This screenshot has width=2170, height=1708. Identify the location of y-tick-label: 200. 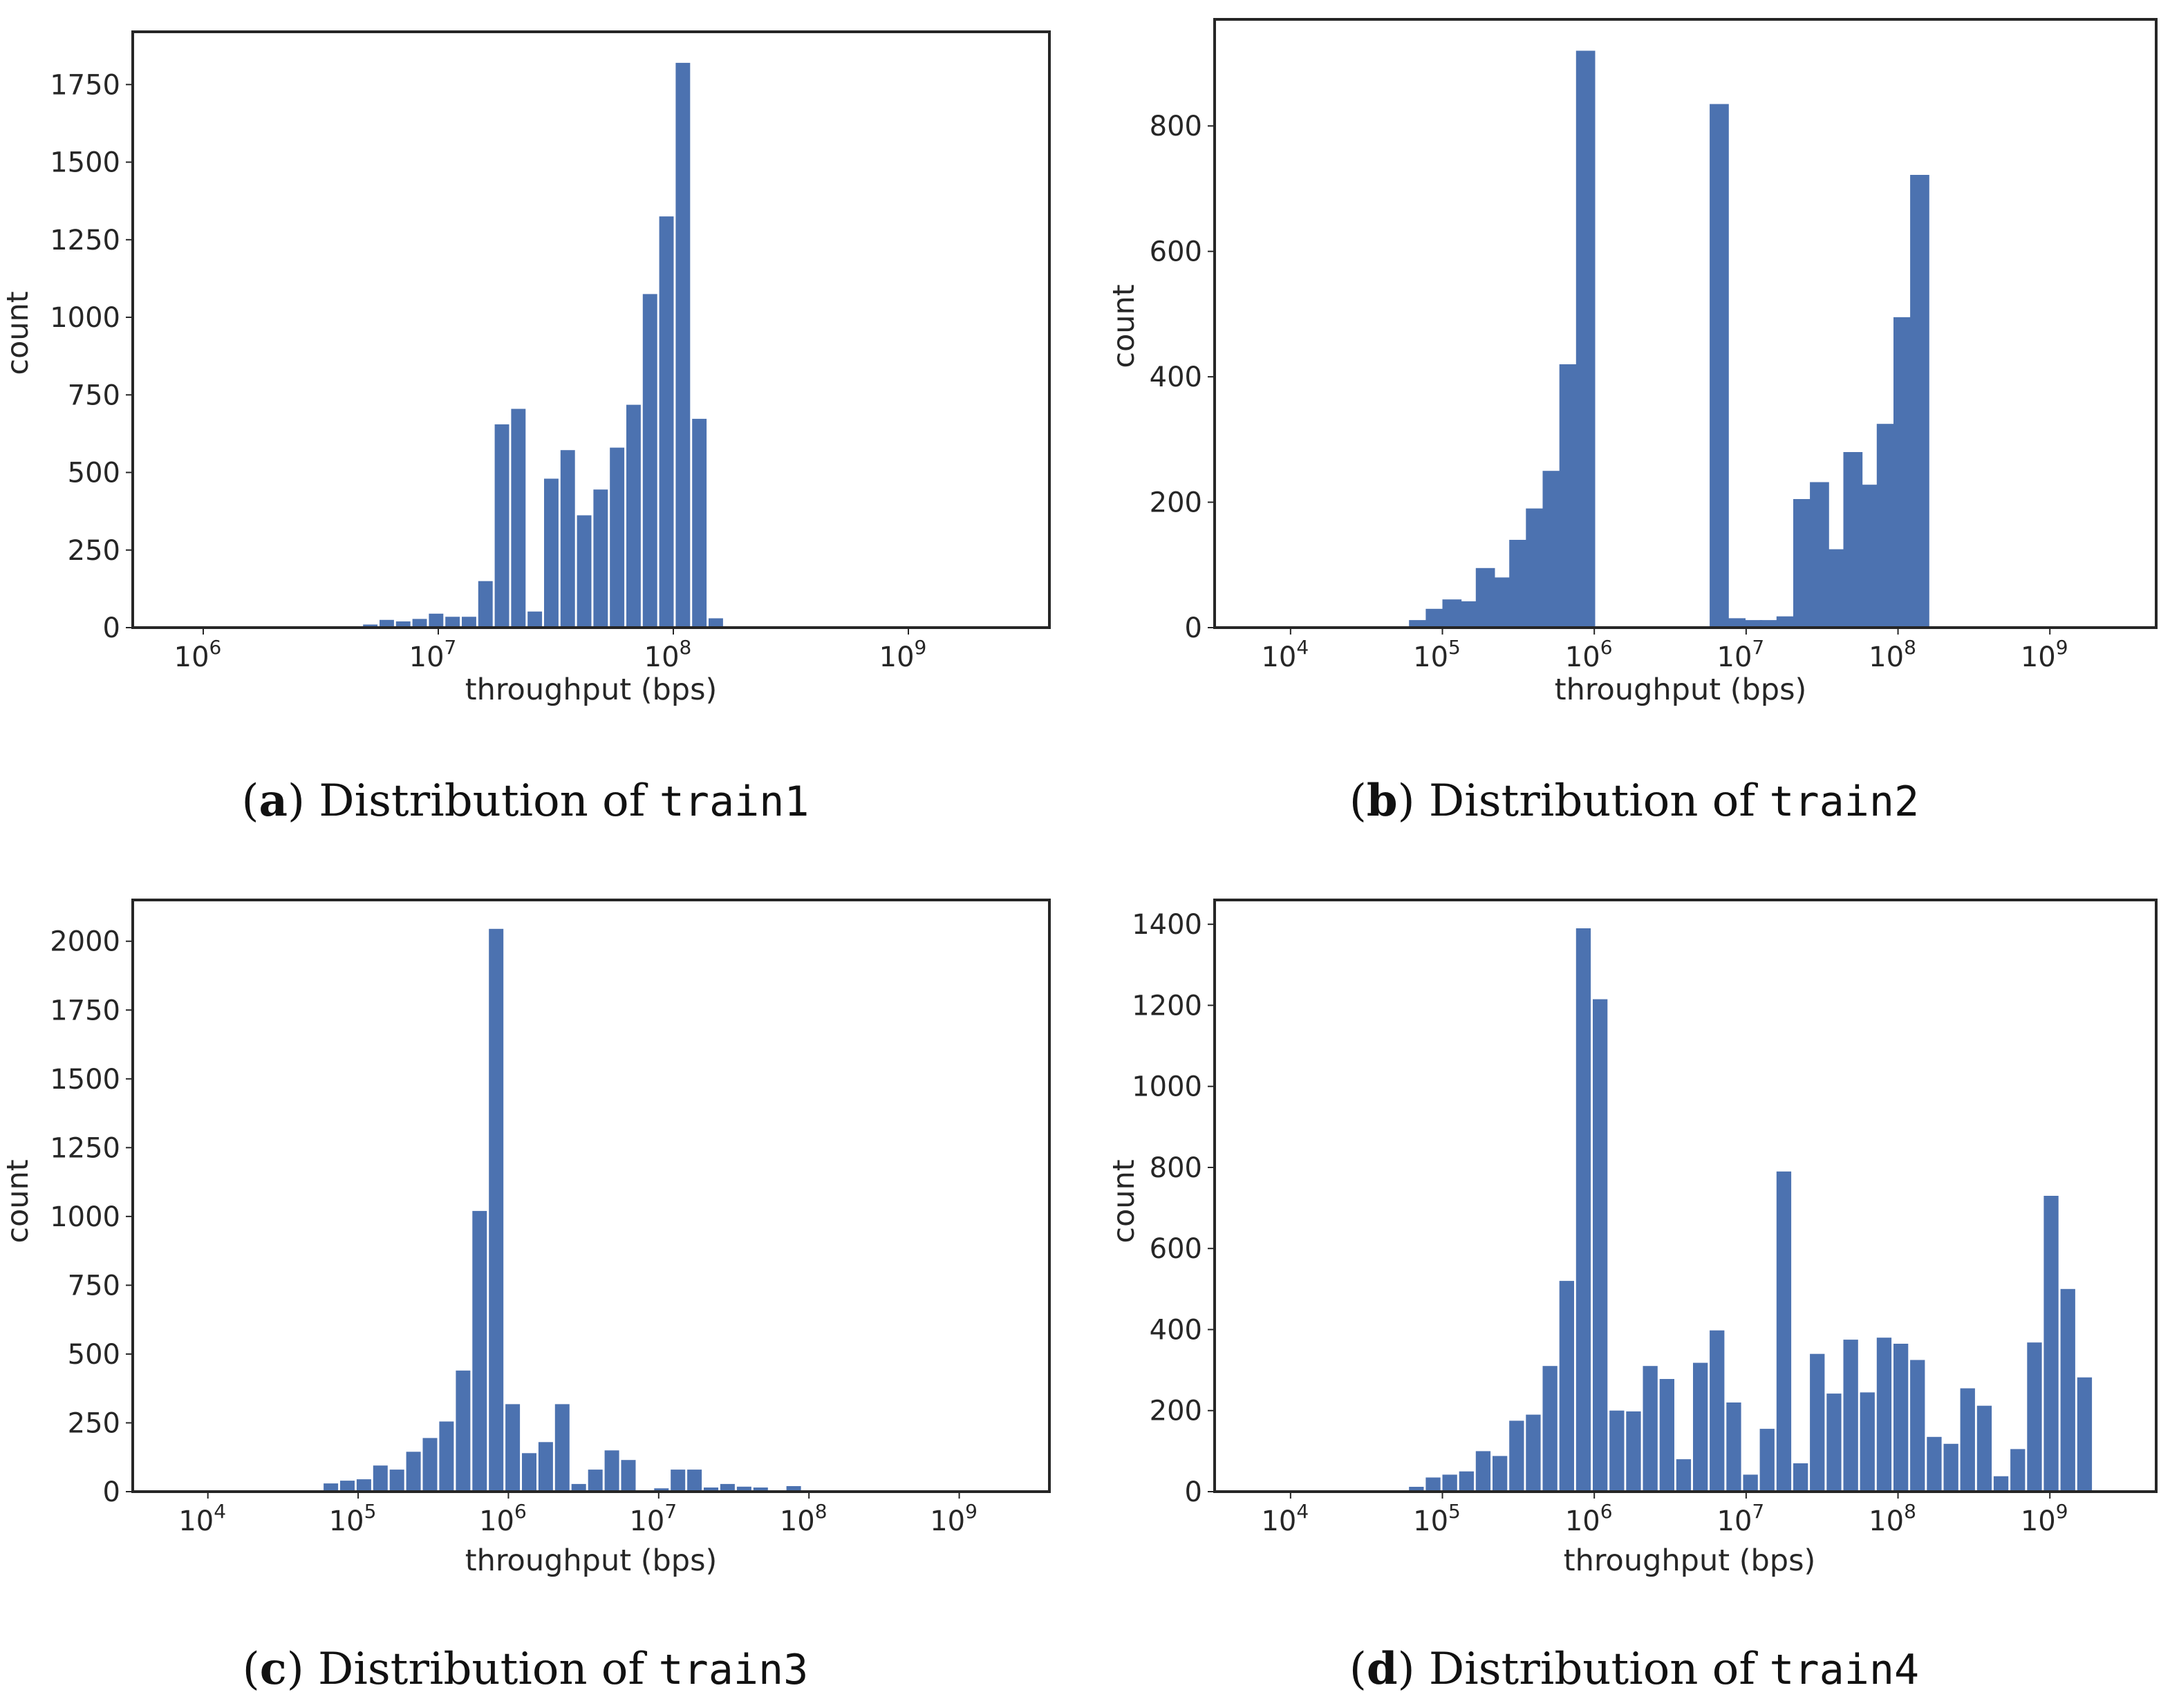
(1176, 503).